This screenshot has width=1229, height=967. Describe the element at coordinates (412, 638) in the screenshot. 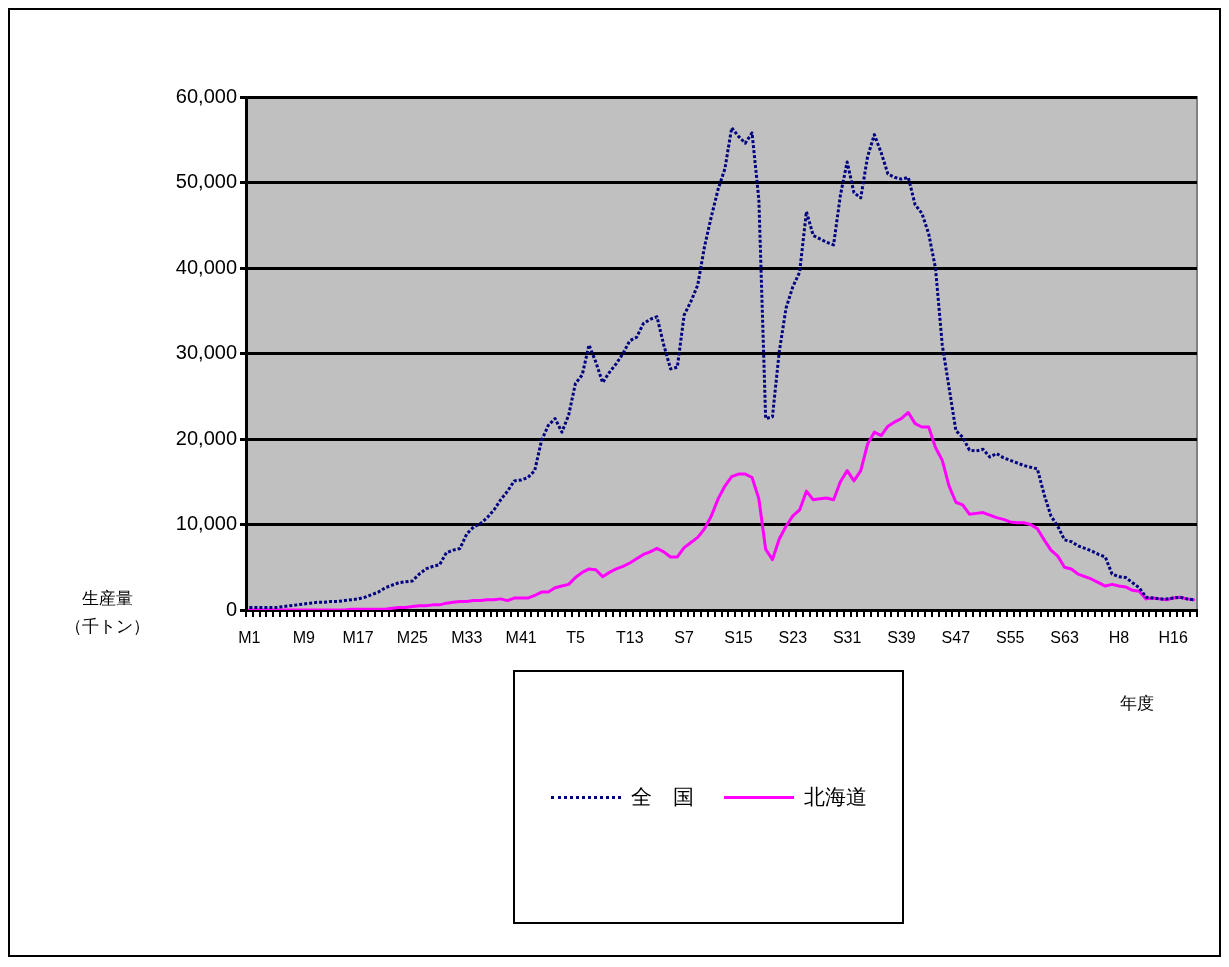

I see `x-tick-label: M25` at that location.